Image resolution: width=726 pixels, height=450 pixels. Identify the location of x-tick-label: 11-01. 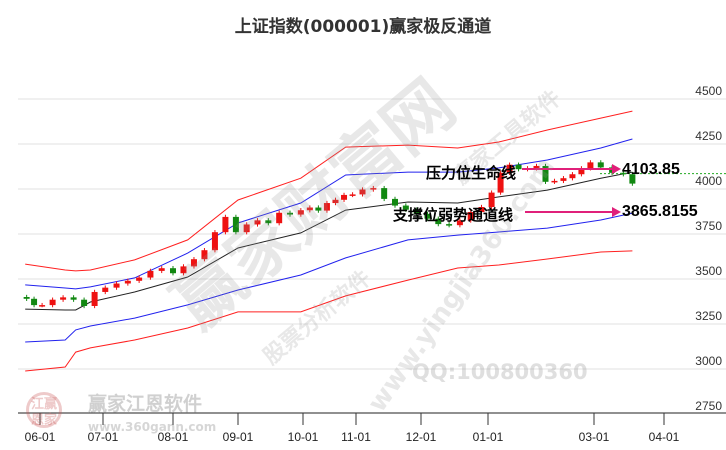
(356, 437).